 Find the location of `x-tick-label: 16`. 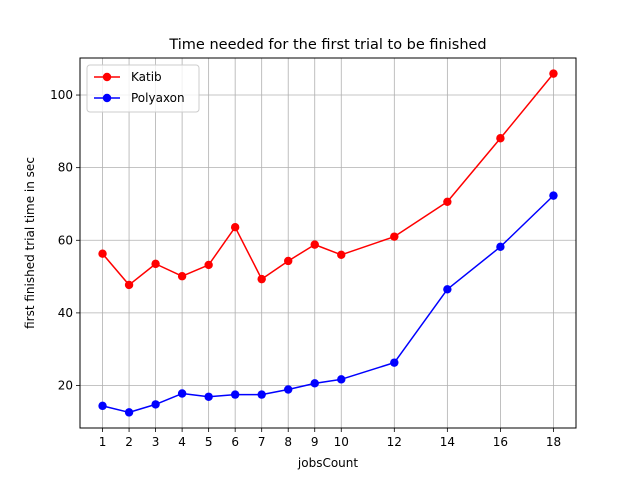

x-tick-label: 16 is located at coordinates (500, 442).